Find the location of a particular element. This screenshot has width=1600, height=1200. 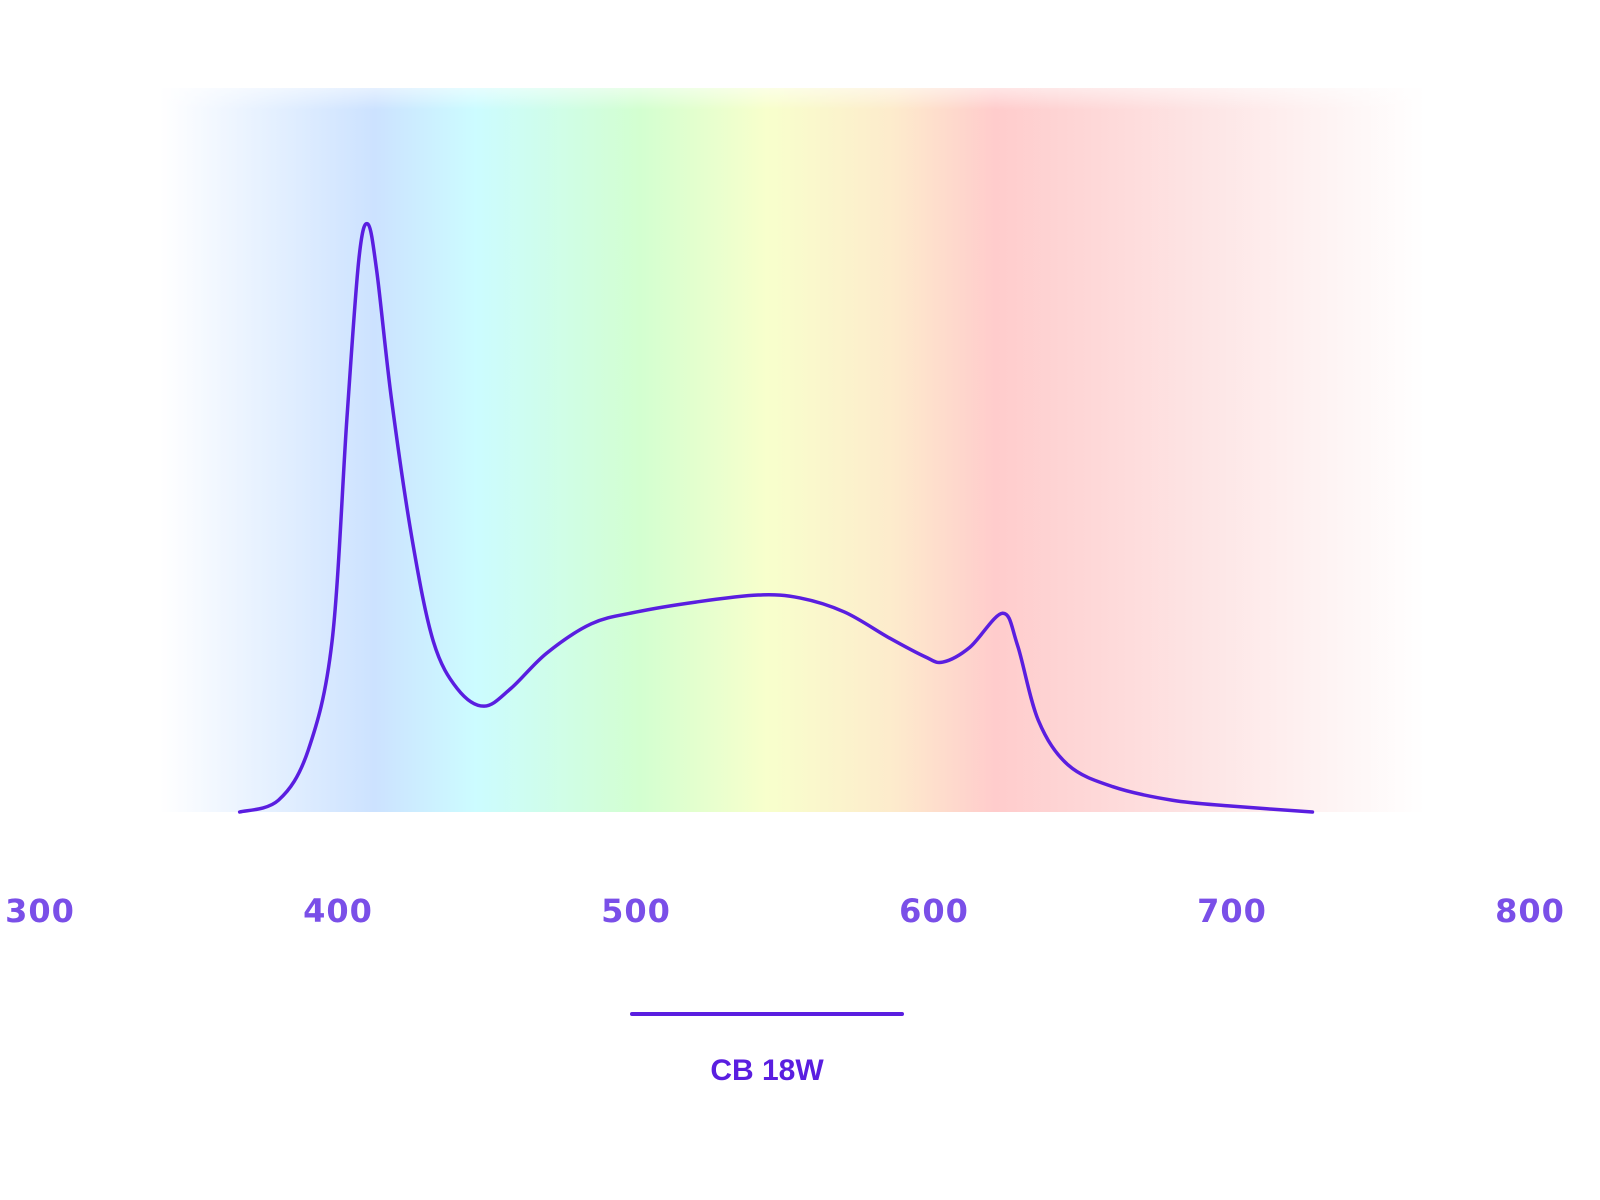

legend: CB 18W is located at coordinates (767, 1049).